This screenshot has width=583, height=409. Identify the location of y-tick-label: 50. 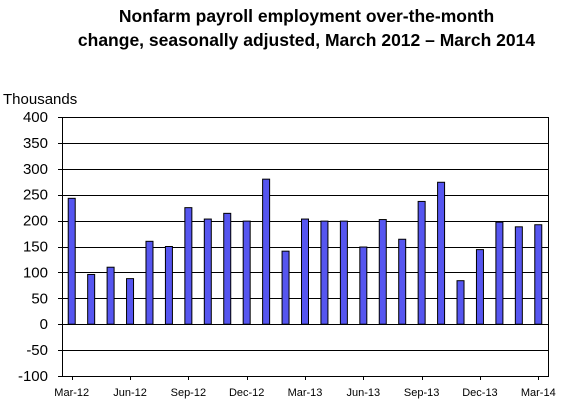
(39, 298).